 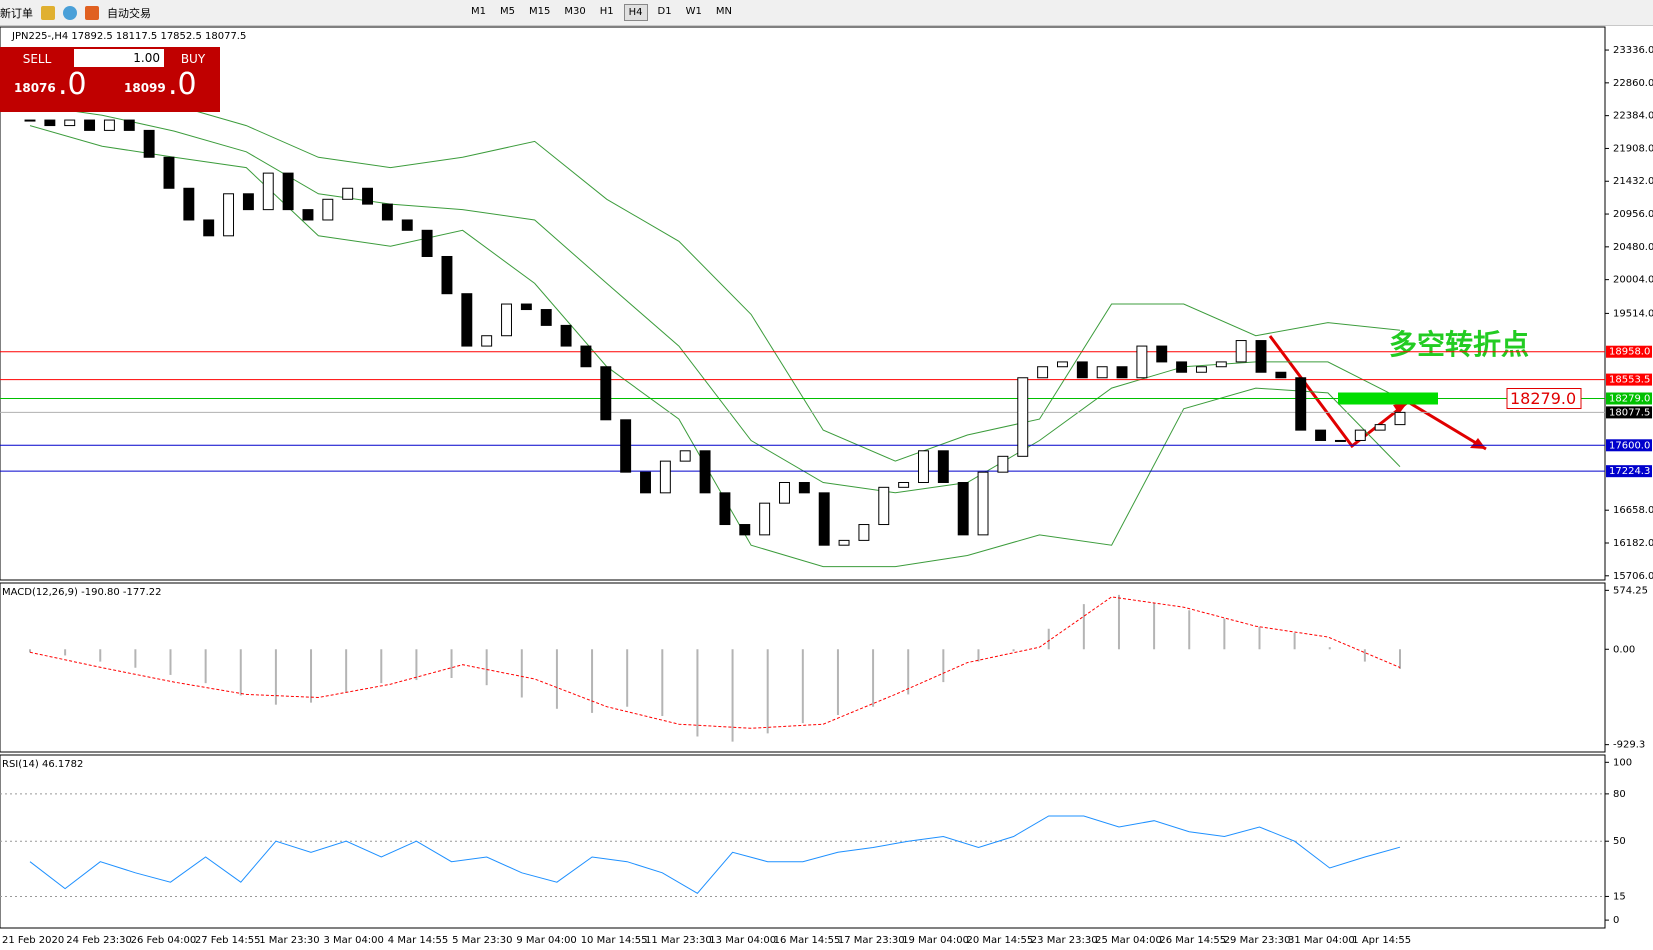 I want to click on macd-title: MACD(12,26,9) -190.80 -177.22, so click(x=82, y=592).